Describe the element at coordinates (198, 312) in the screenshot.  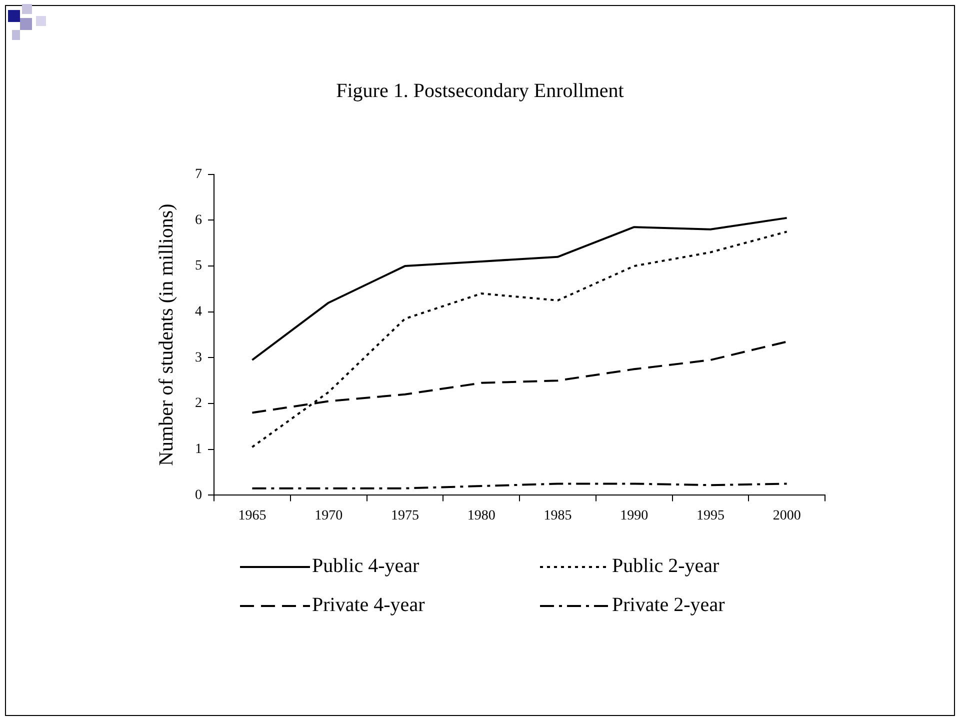
I see `y-tick-label: 4` at that location.